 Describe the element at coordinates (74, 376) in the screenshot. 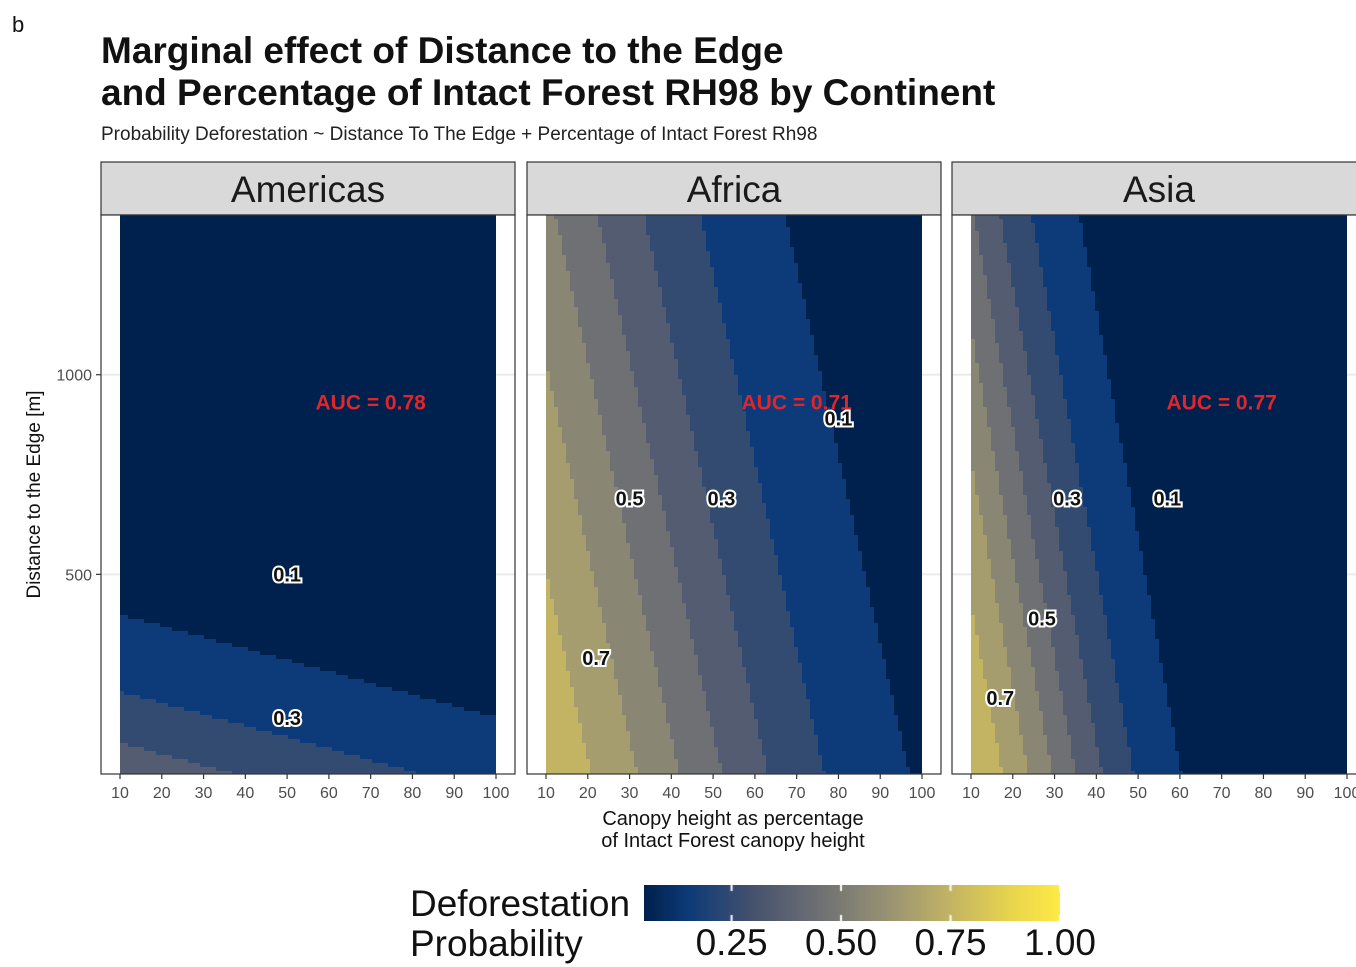

I see `y-tick-label: 1000` at that location.